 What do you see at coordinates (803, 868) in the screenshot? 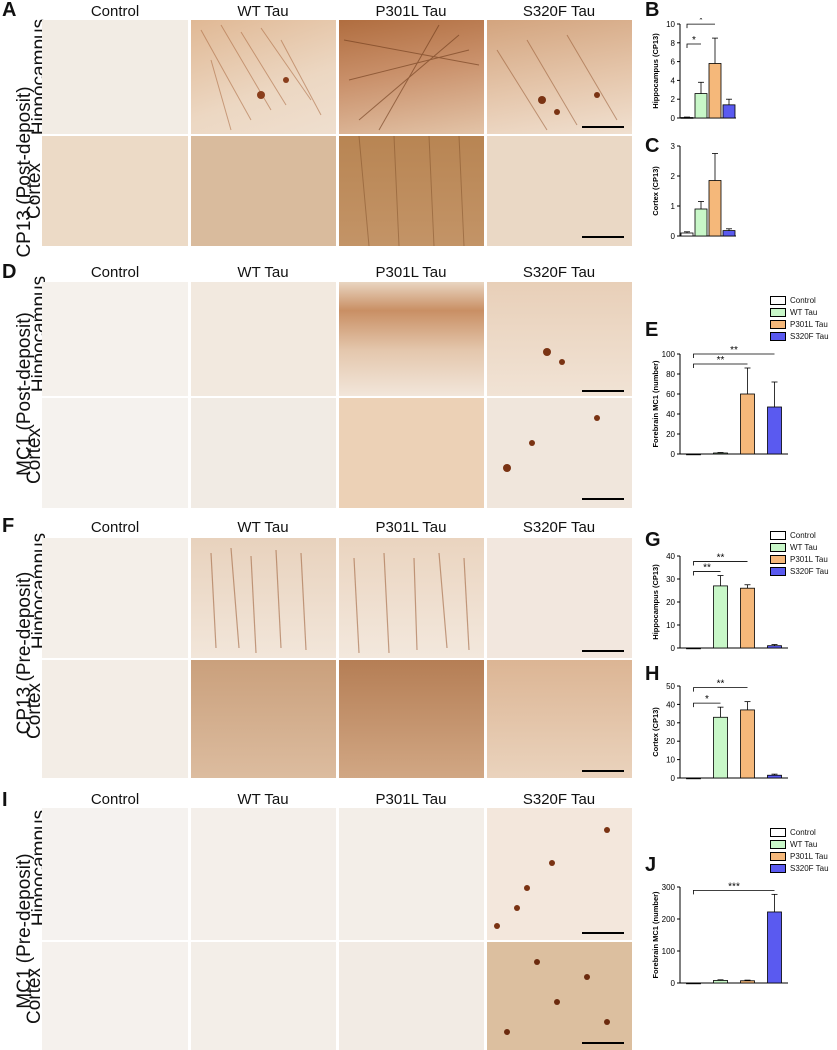
I see `legend-item: S320F Tau` at bounding box center [803, 868].